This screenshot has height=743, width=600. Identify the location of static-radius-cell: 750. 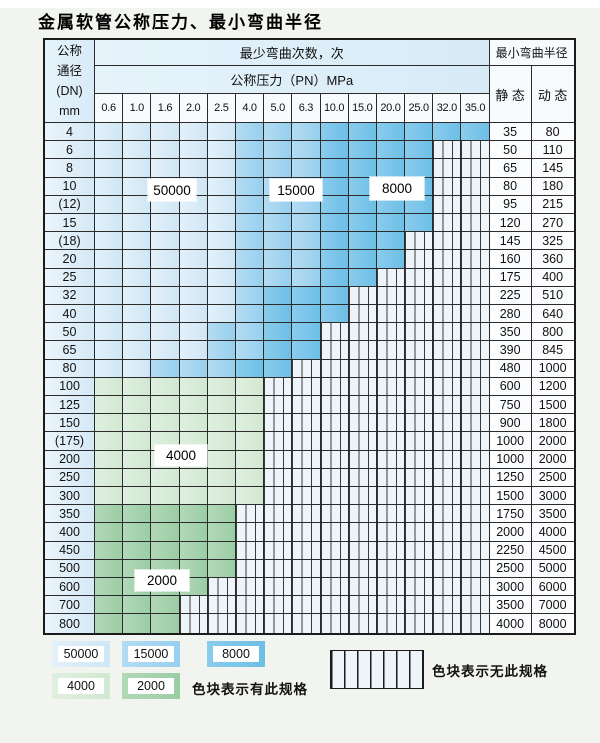
(510, 405).